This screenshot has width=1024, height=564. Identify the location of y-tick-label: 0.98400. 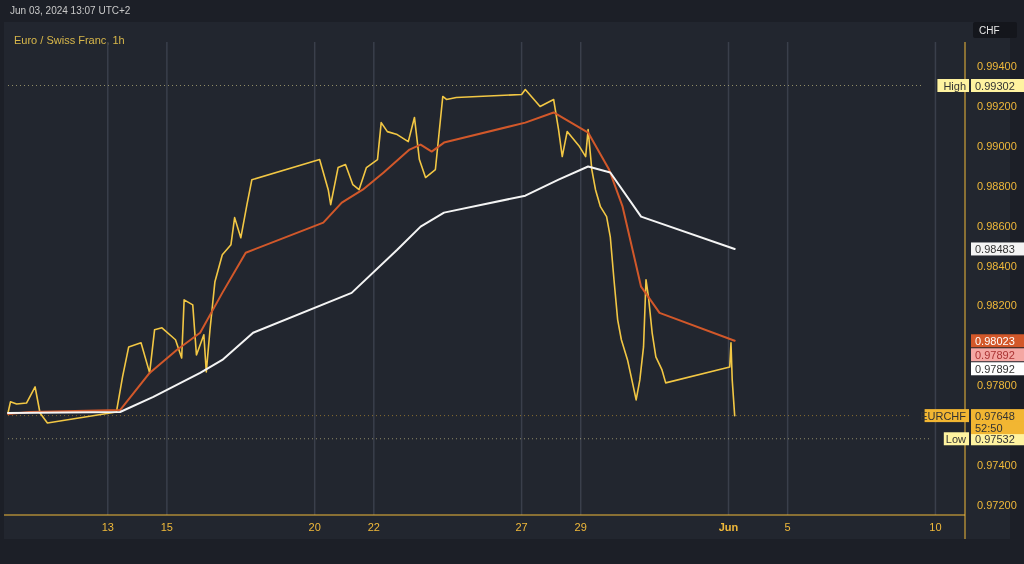
(997, 265).